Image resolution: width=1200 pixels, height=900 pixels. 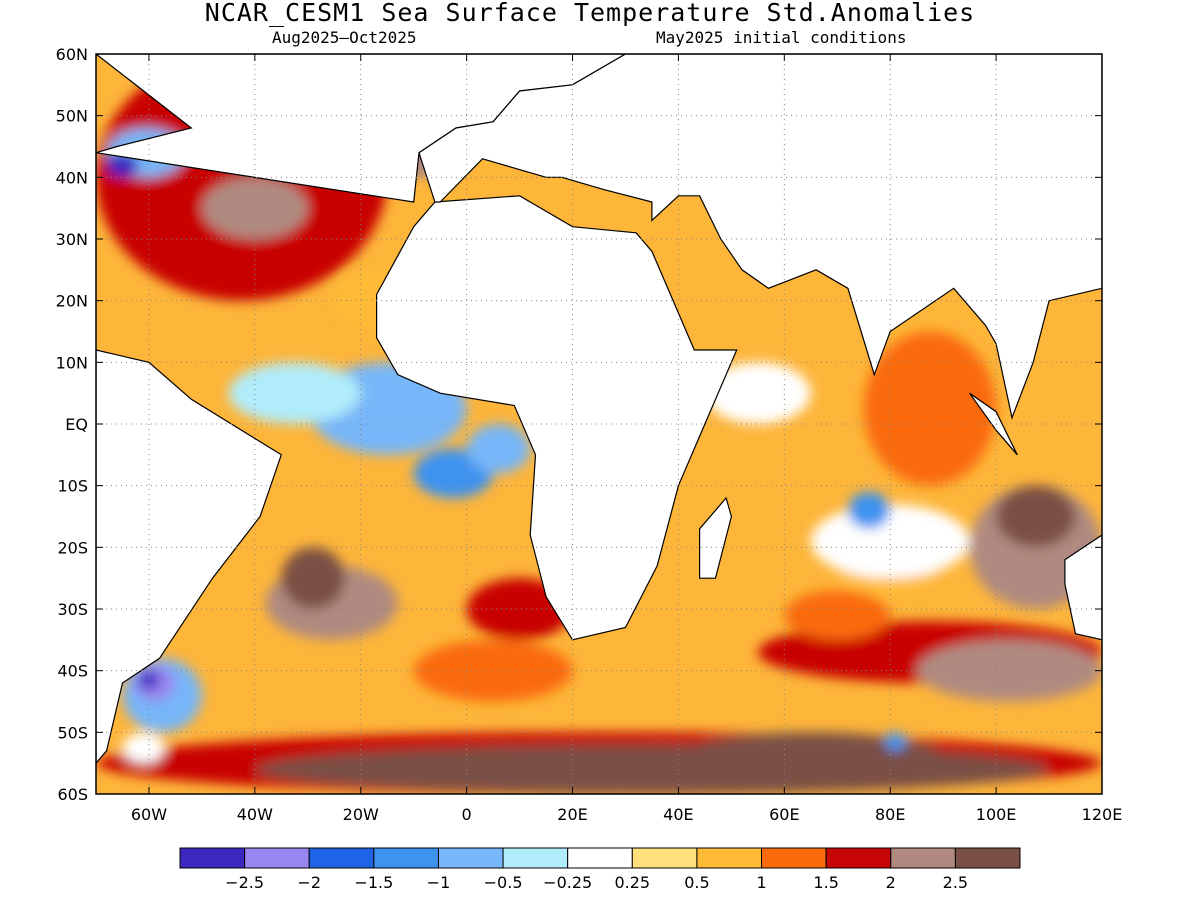 What do you see at coordinates (361, 814) in the screenshot?
I see `lon-tick-label: 20W` at bounding box center [361, 814].